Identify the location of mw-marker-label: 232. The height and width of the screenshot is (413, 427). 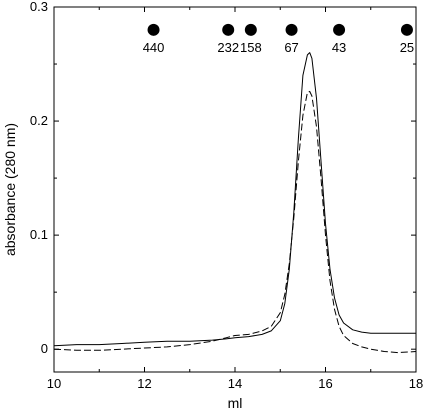
(228, 47).